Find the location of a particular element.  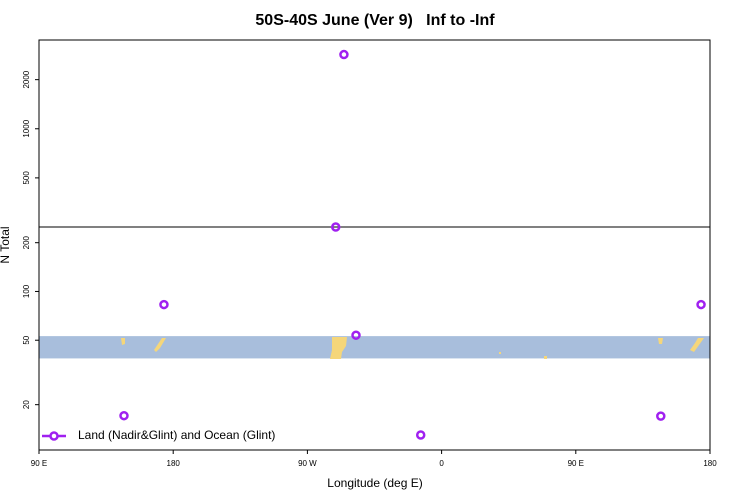

band-layer is located at coordinates (374, 347).